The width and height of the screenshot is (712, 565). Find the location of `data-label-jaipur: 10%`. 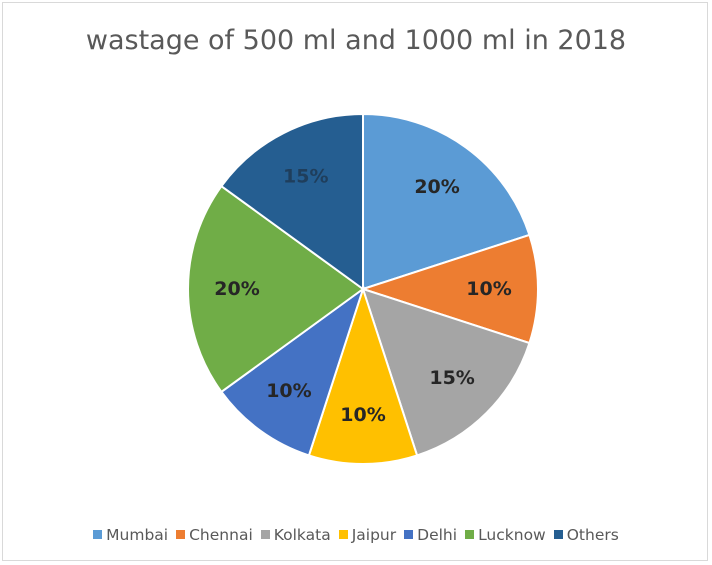

data-label-jaipur: 10% is located at coordinates (362, 415).